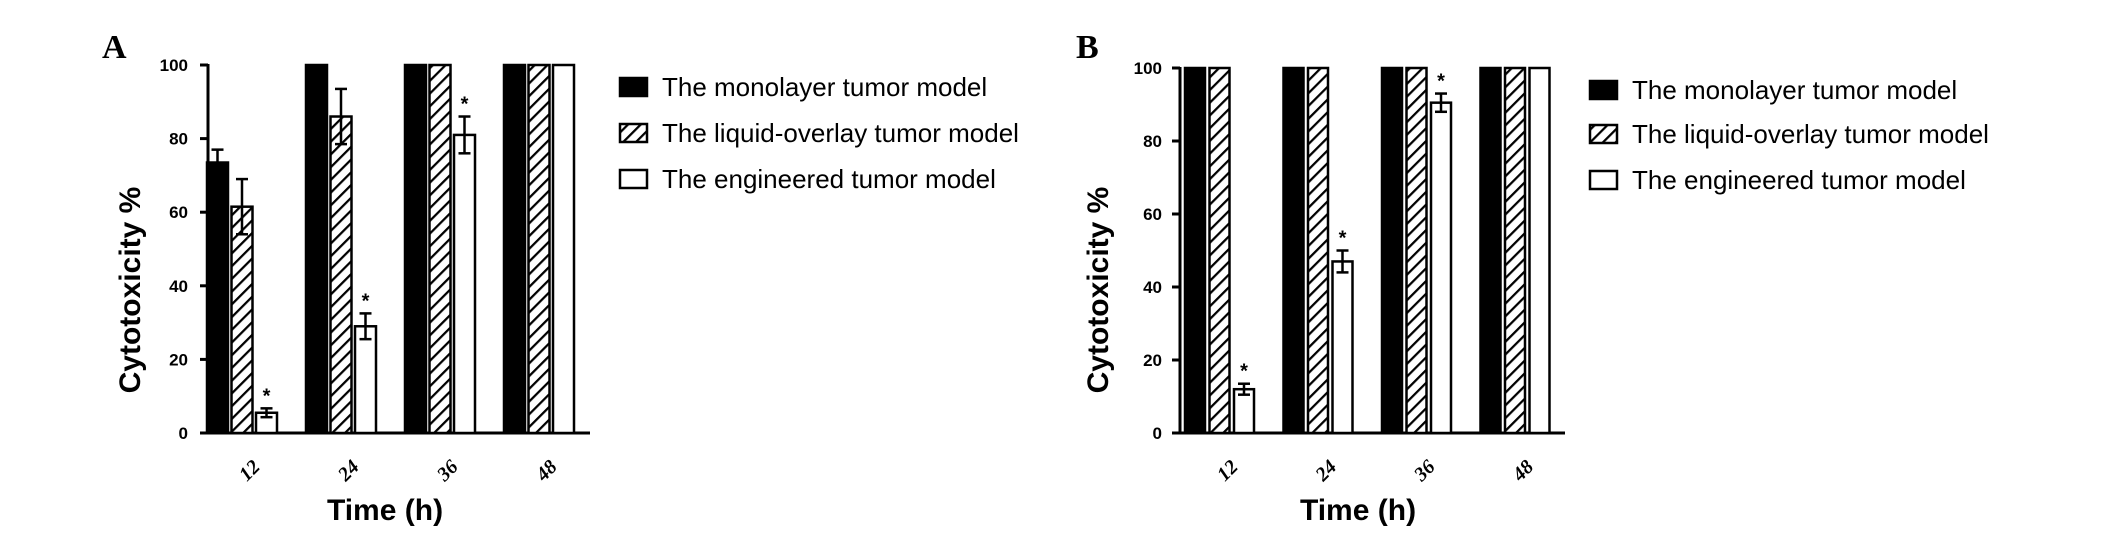 This screenshot has height=536, width=2126. What do you see at coordinates (174, 249) in the screenshot?
I see `y-tick-labels-a: 0 20 40 60 80 100` at bounding box center [174, 249].